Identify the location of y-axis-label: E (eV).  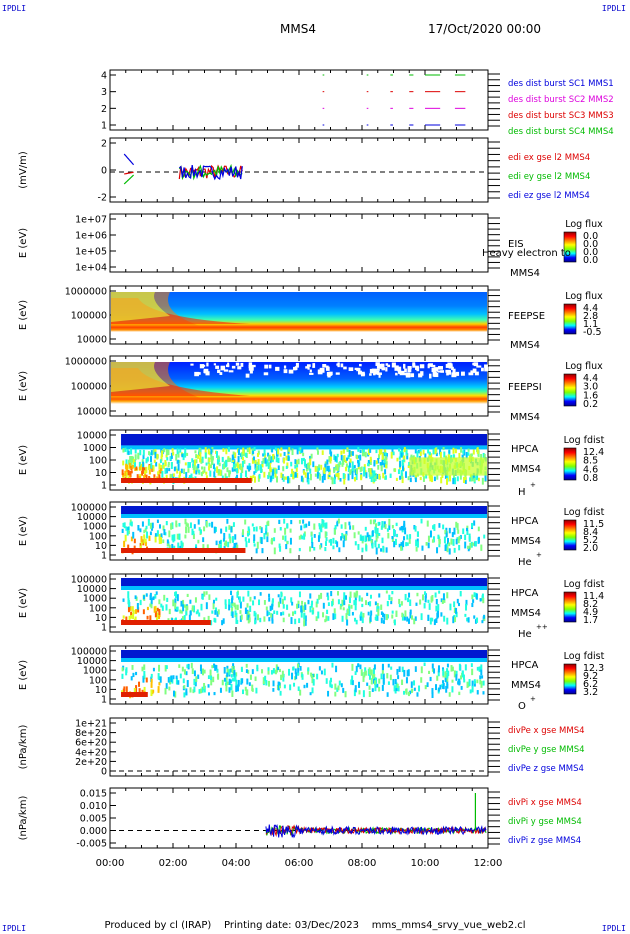
(23, 531).